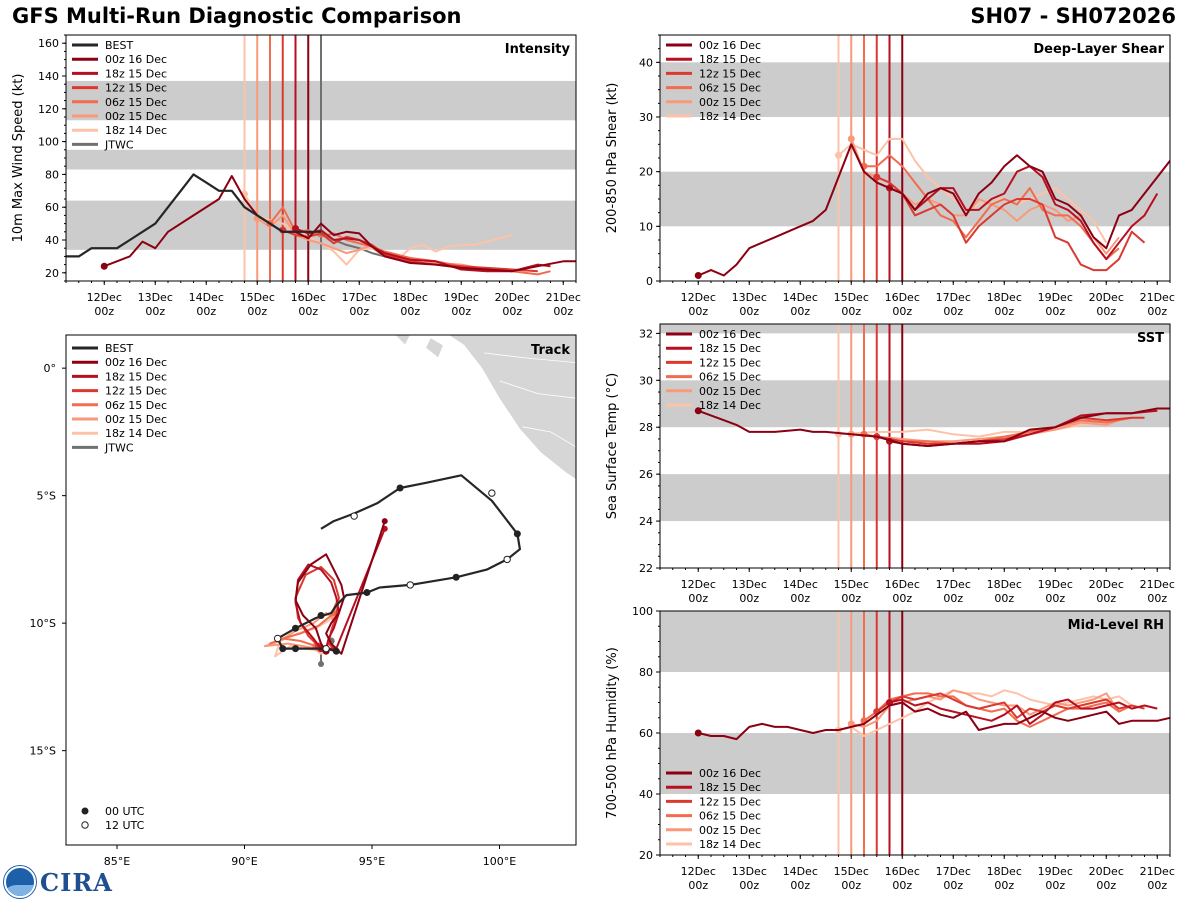  What do you see at coordinates (877, 177) in the screenshot?
I see `init-marker-12z-15-dec` at bounding box center [877, 177].